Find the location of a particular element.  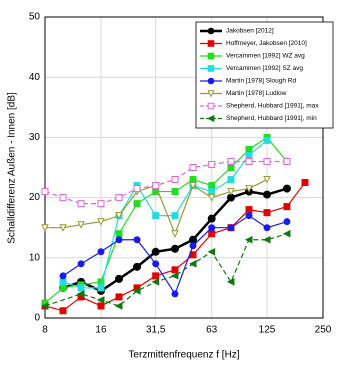

y-tick-label: 10 is located at coordinates (35, 257).